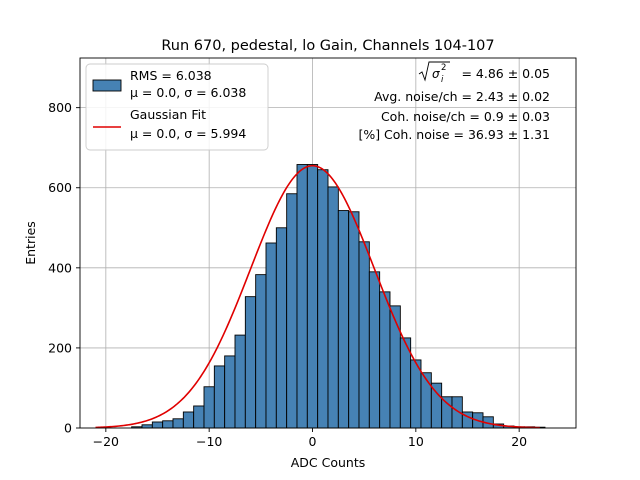 Image resolution: width=640 pixels, height=480 pixels. I want to click on y-tick-label: 0, so click(68, 428).